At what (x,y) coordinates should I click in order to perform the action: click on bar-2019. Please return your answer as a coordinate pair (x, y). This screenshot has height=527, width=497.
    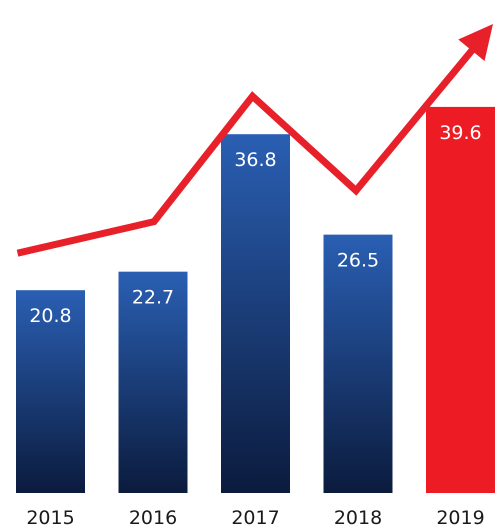
    Looking at the image, I should click on (460, 300).